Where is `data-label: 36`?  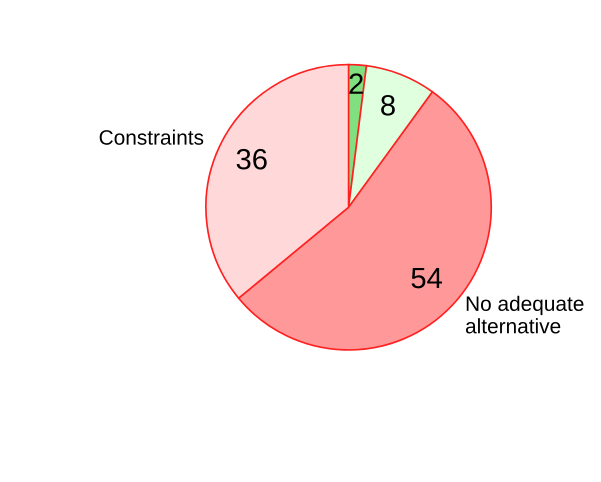 data-label: 36 is located at coordinates (251, 159).